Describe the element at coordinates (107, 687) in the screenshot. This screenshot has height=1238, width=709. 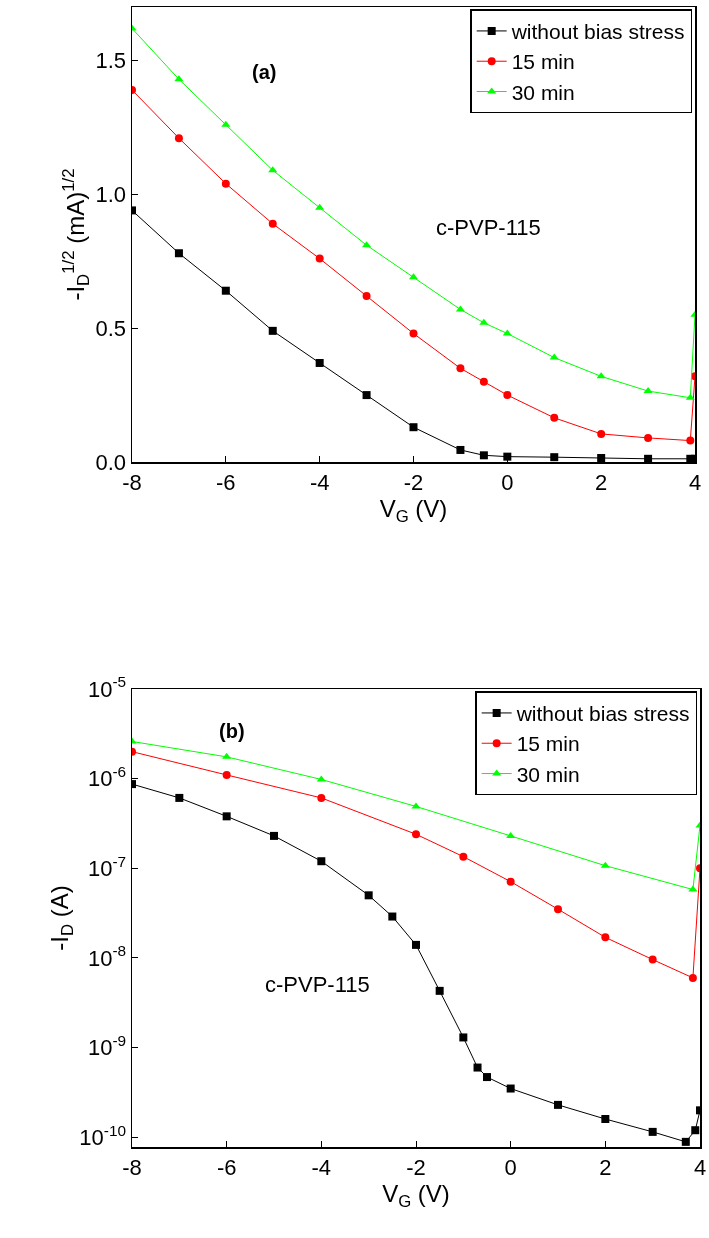
I see `y-tick-label: 10$^{-5}$` at that location.